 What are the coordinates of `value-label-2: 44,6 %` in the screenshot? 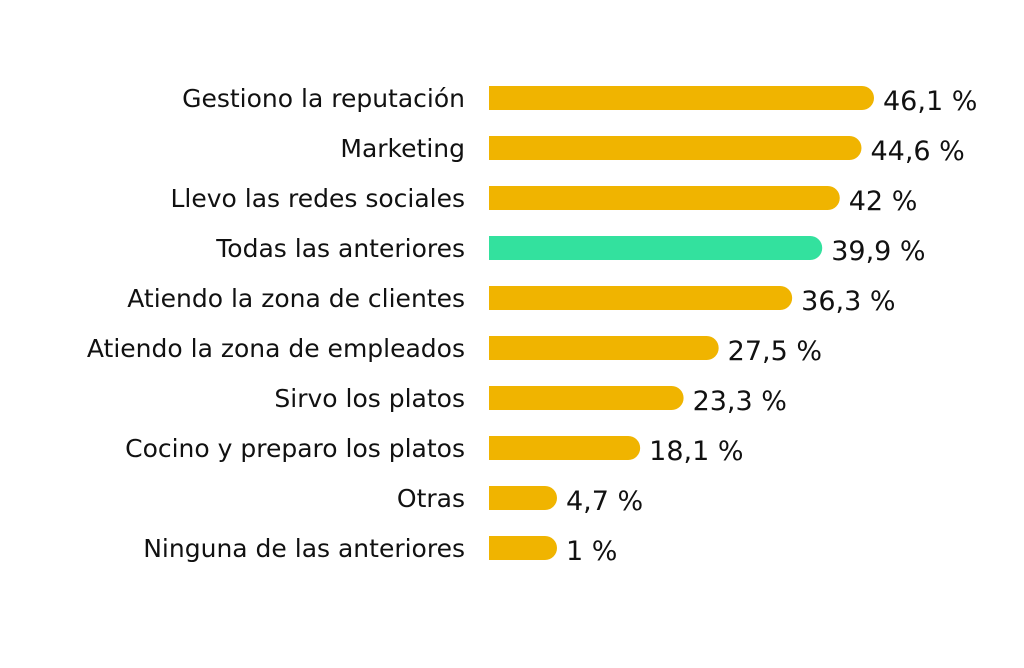 It's located at (917, 151).